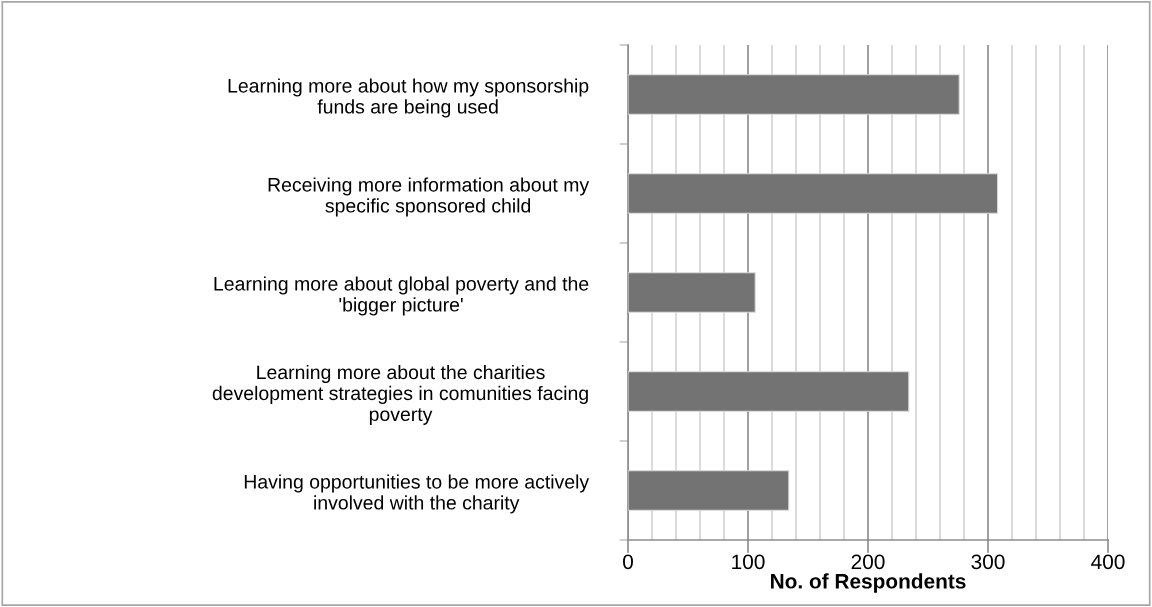  What do you see at coordinates (1108, 562) in the screenshot?
I see `x-tick-label: 400` at bounding box center [1108, 562].